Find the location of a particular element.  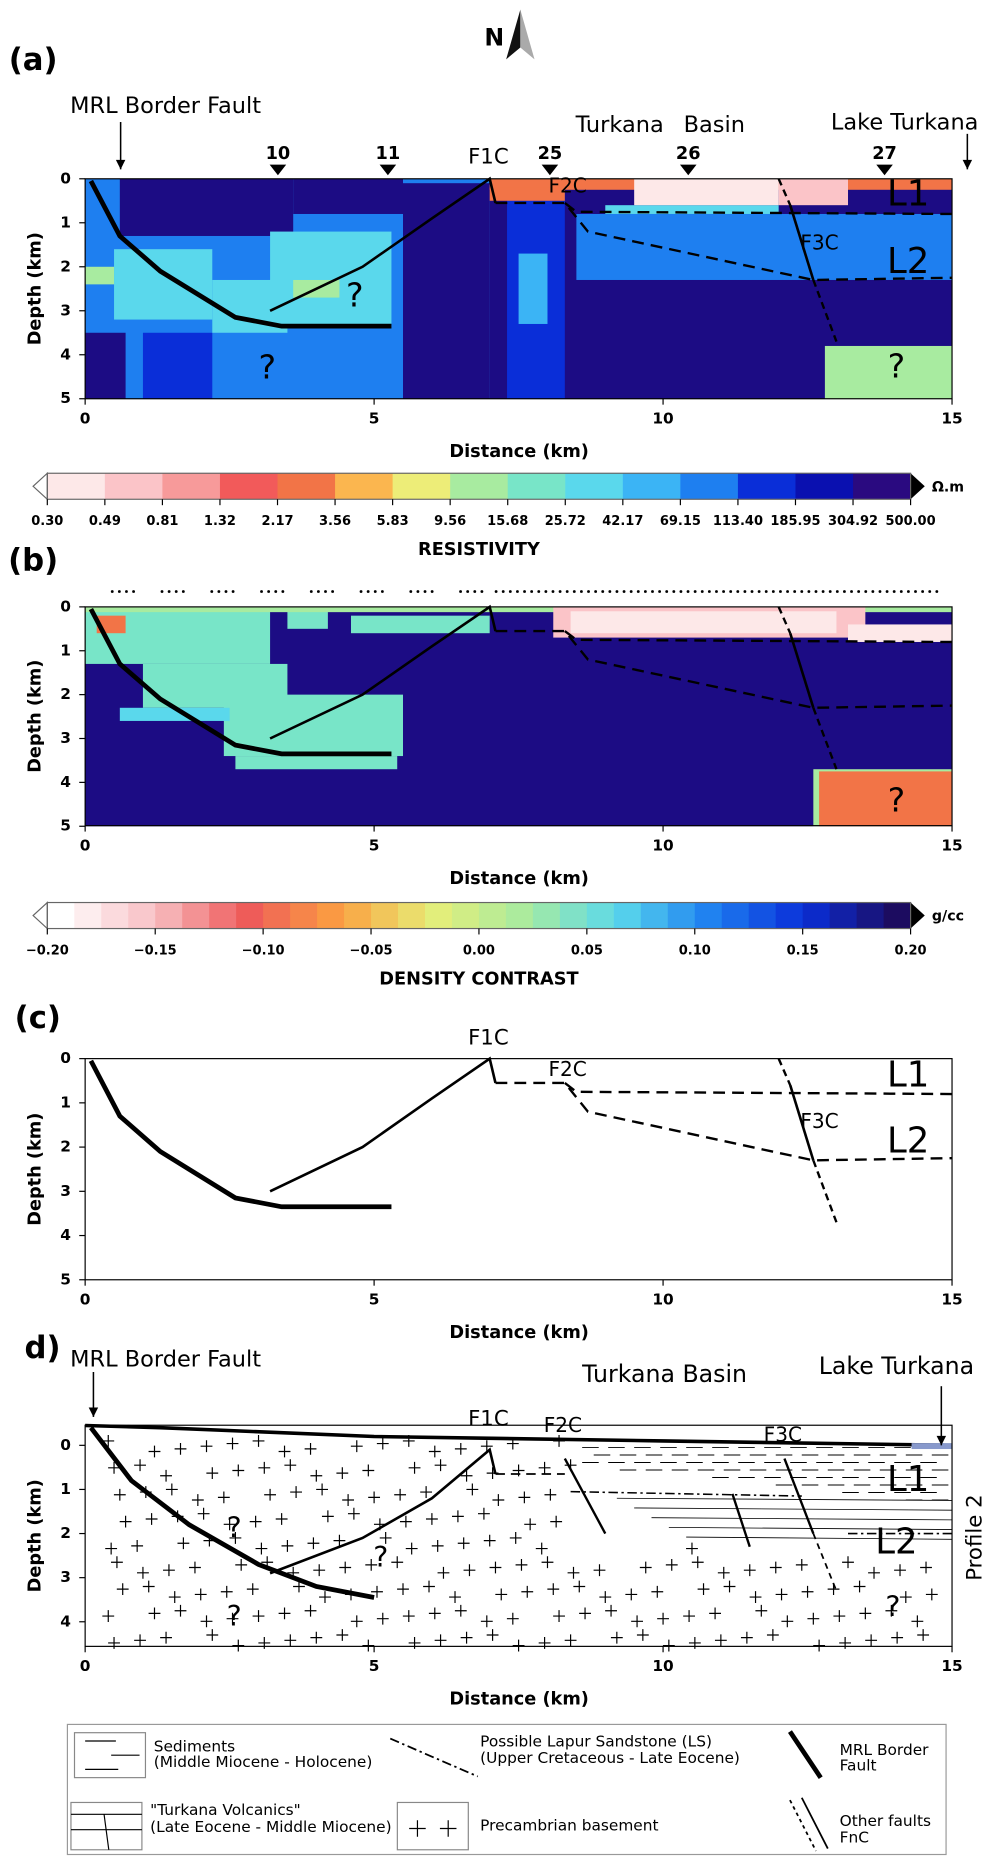

colorbar-label: 69.15 is located at coordinates (680, 521).